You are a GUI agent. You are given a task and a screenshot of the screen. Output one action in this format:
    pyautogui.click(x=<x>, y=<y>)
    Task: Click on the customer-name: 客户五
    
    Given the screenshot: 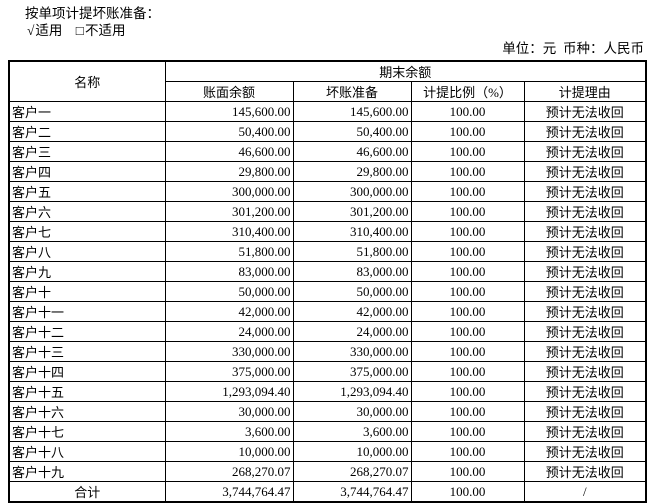 What is the action you would take?
    pyautogui.click(x=87, y=191)
    